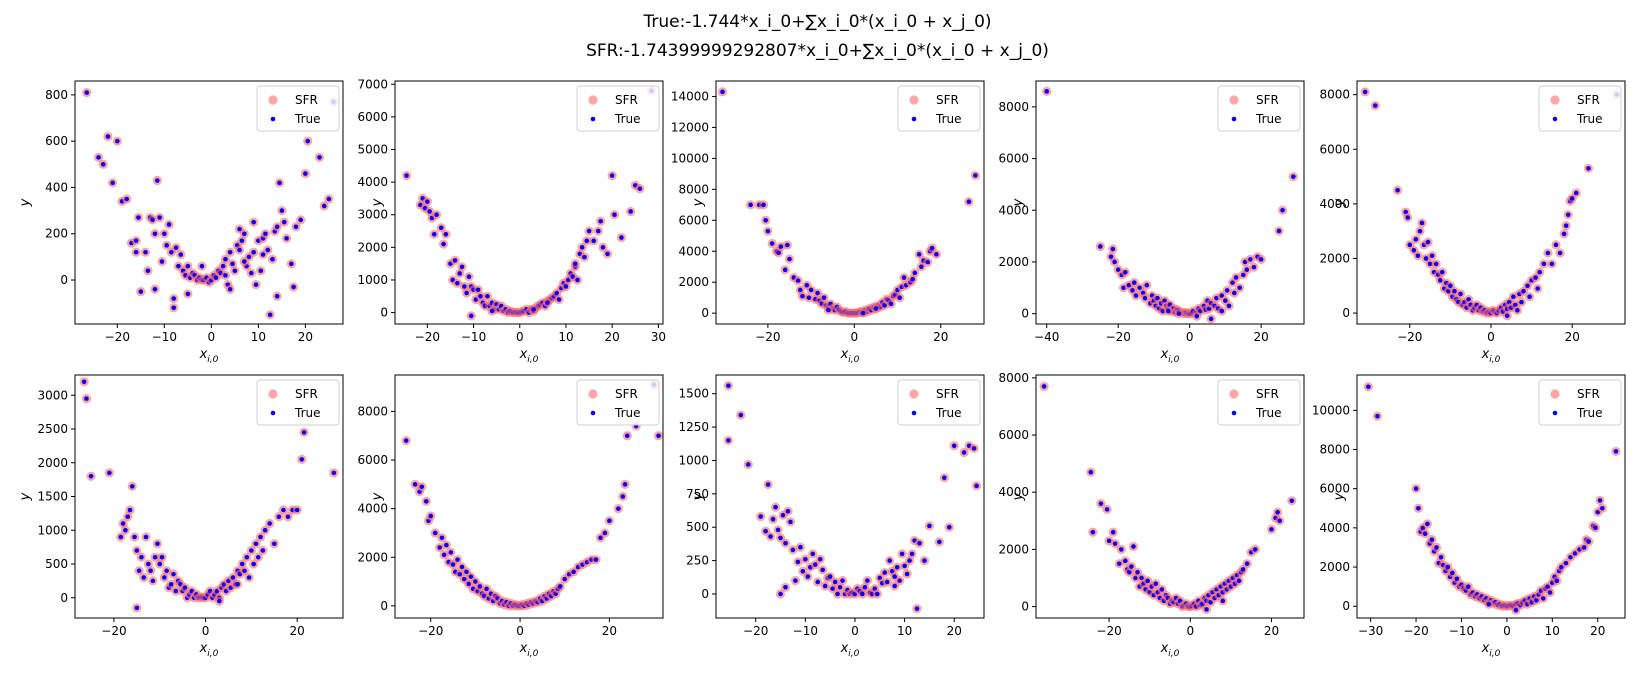 The height and width of the screenshot is (673, 1635). Describe the element at coordinates (372, 84) in the screenshot. I see `y-tick-label: 7000` at that location.